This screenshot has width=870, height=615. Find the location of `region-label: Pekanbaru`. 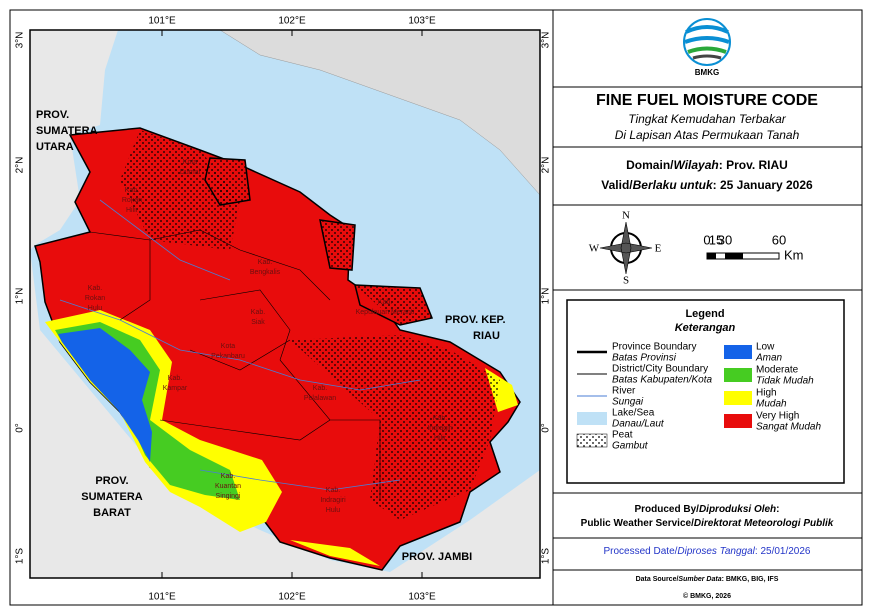

region-label: Pekanbaru is located at coordinates (228, 356).